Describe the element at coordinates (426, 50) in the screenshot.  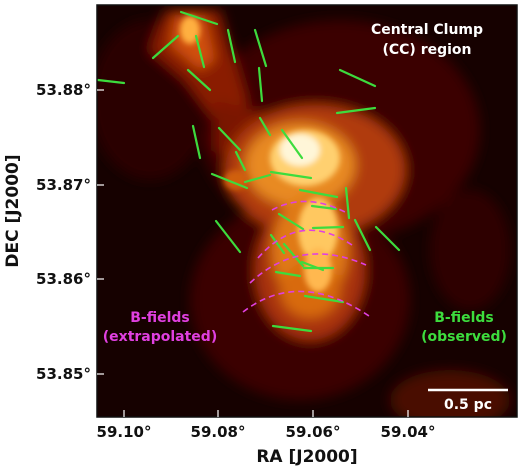
I see `region-title-line2: (CC) region` at that location.